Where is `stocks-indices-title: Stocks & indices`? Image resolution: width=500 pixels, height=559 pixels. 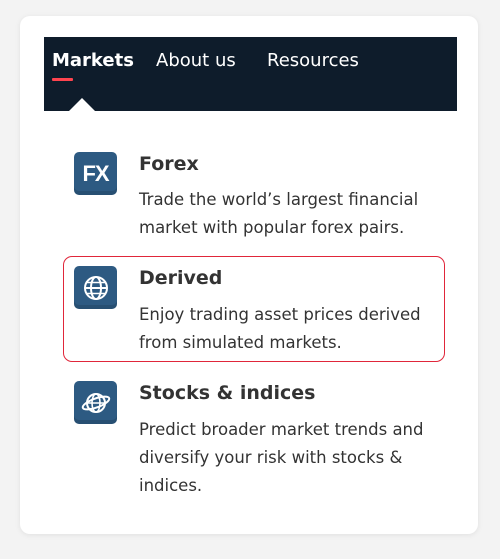 stocks-indices-title: Stocks & indices is located at coordinates (227, 393).